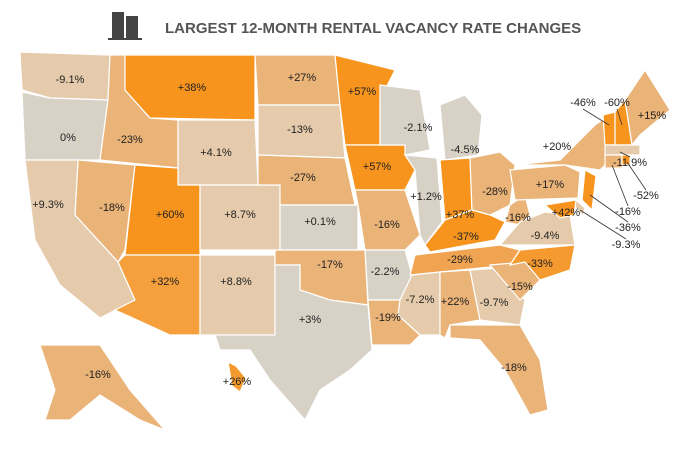 The image size is (700, 466). Describe the element at coordinates (125, 26) in the screenshot. I see `building-icon` at that location.